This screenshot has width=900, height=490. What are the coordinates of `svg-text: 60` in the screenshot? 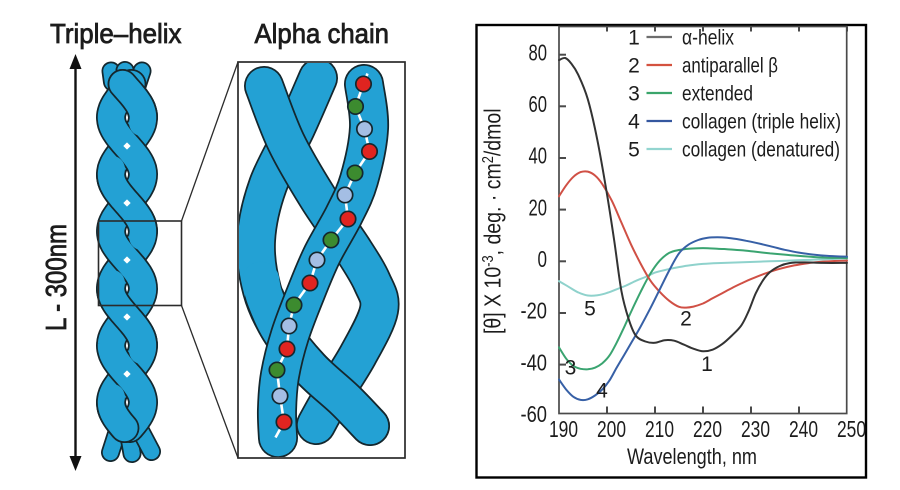 It's located at (538, 104).